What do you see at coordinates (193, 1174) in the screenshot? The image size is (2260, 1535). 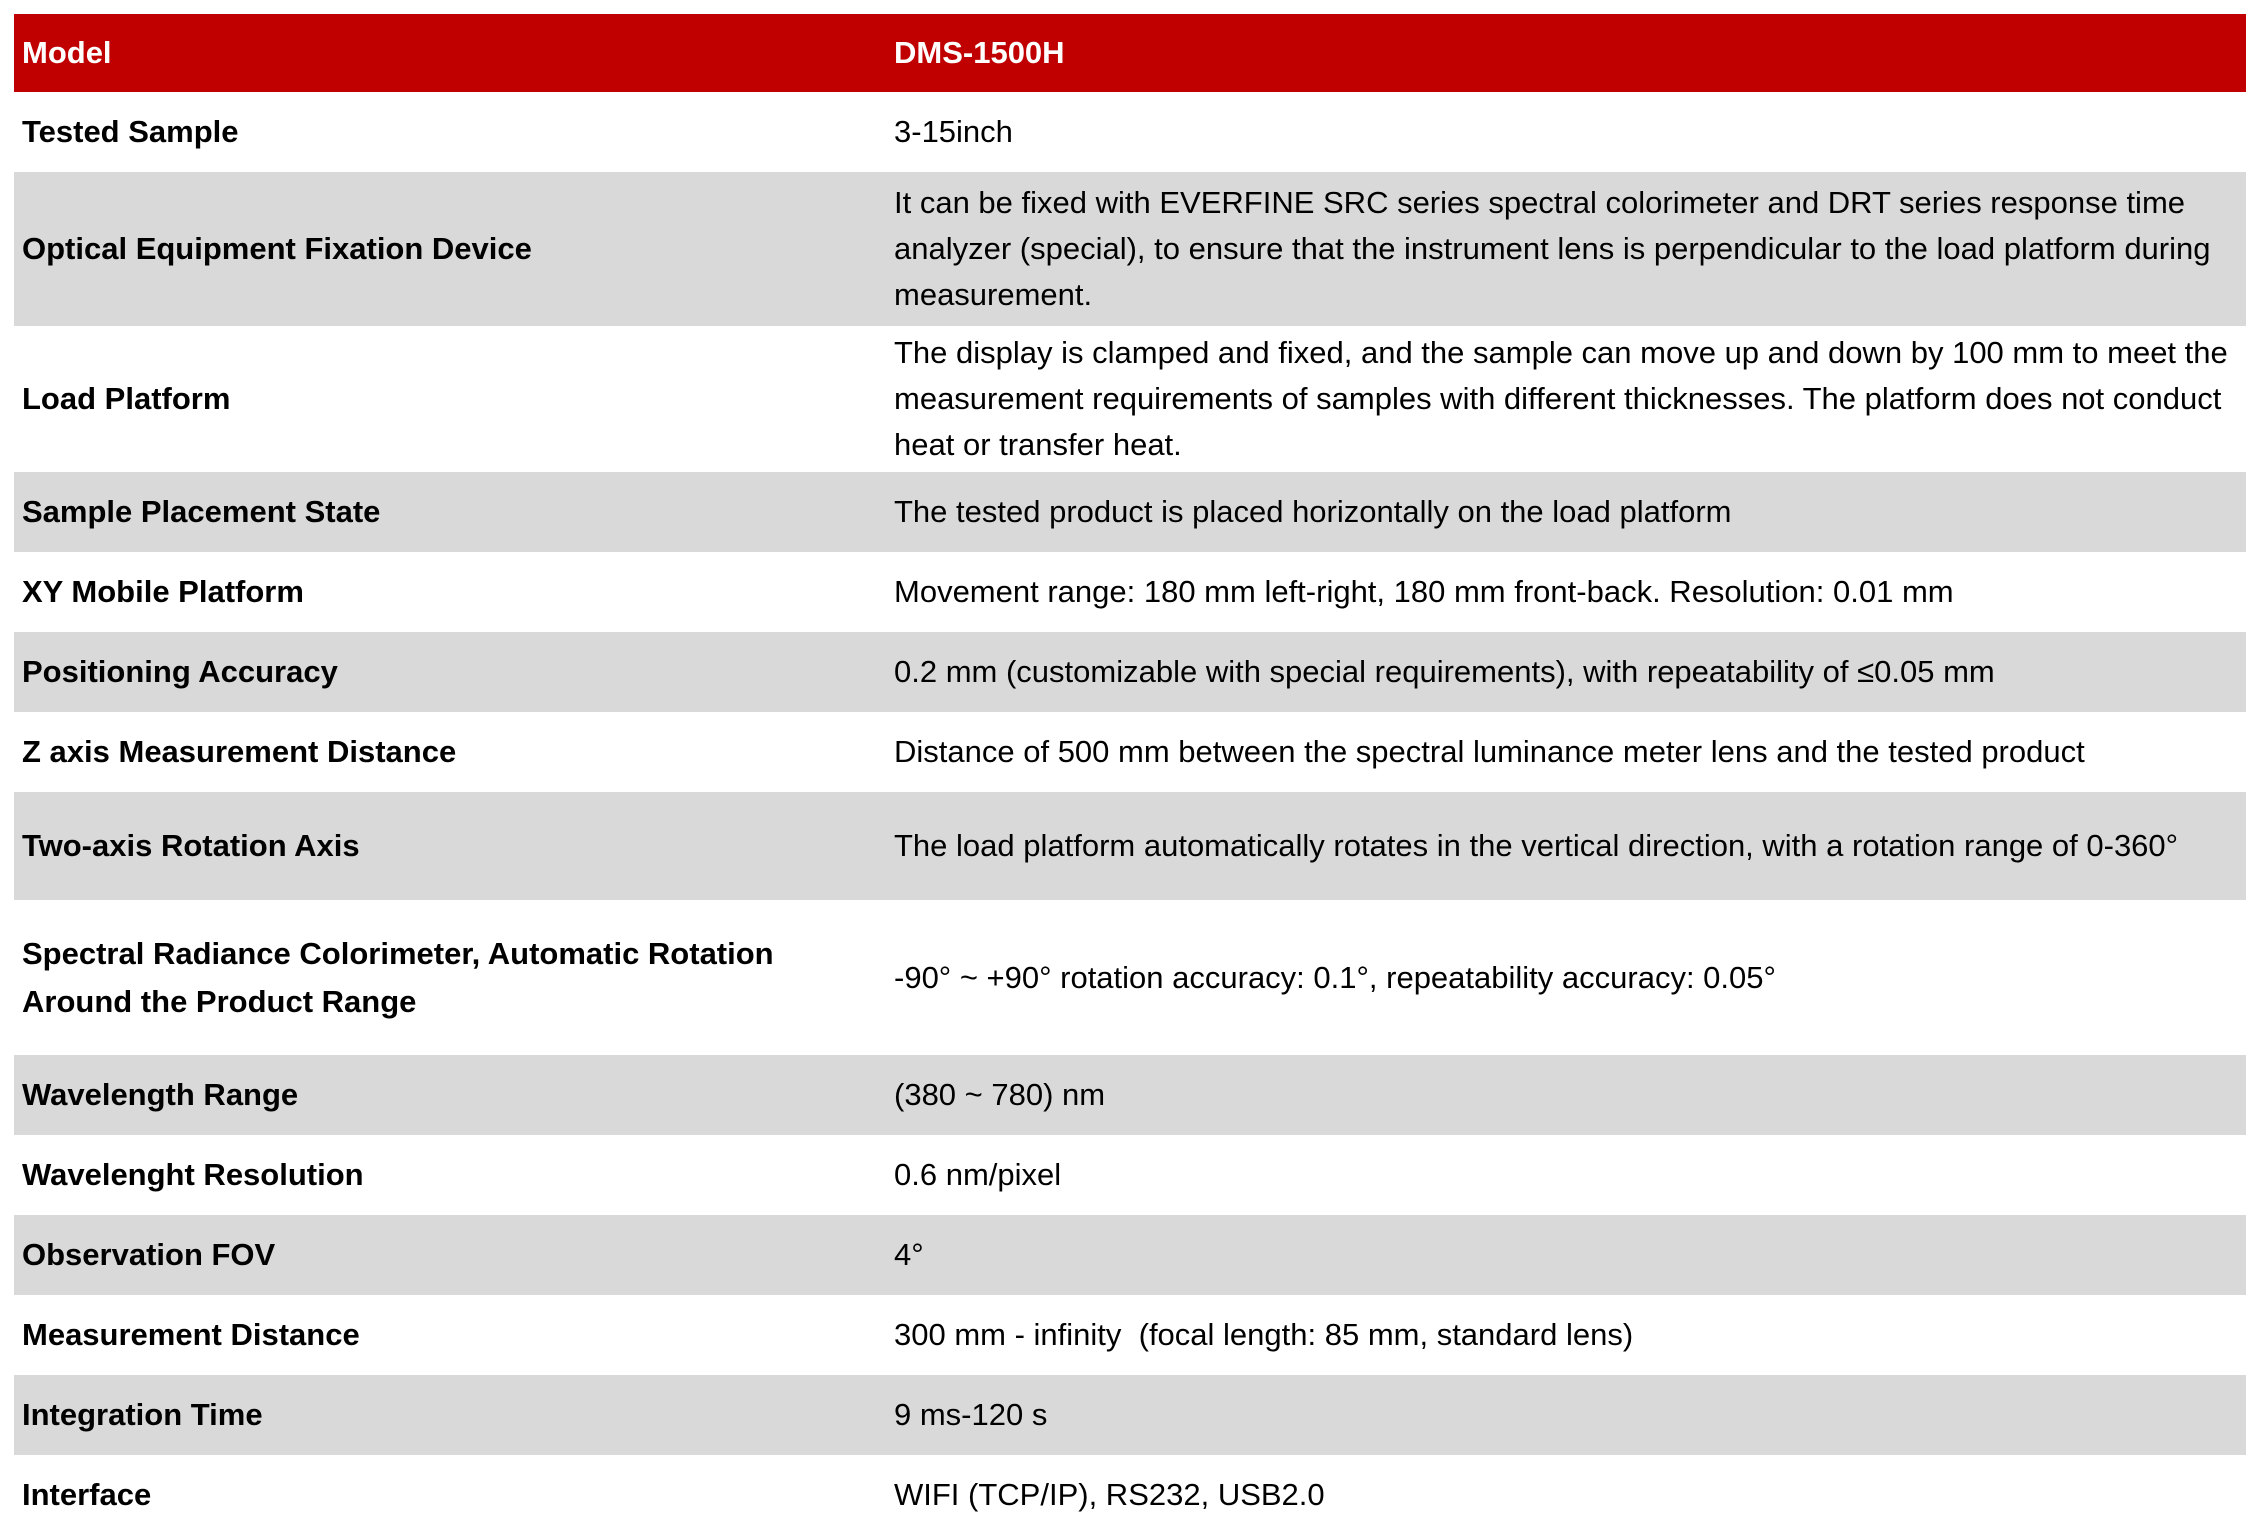 I see `row-label: Wavelenght Resolution` at bounding box center [193, 1174].